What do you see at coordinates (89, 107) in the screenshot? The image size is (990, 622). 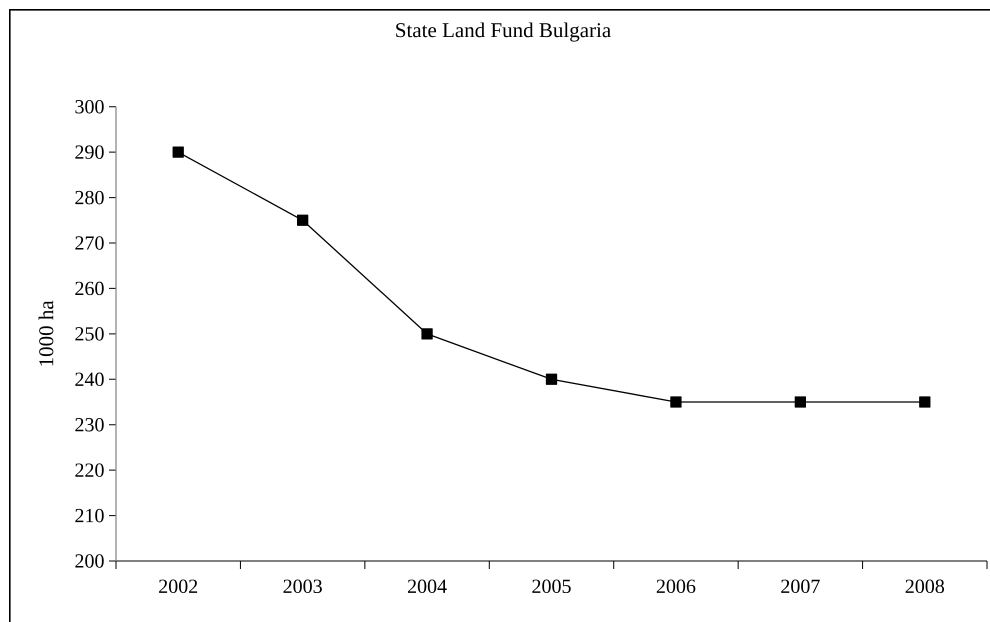 I see `y-tick-label: 300` at bounding box center [89, 107].